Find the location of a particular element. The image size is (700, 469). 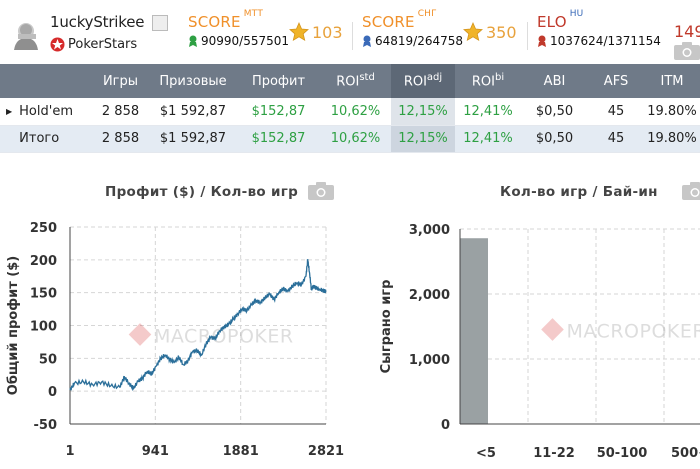

score-cis-title: SCORE СНГ is located at coordinates (399, 20).